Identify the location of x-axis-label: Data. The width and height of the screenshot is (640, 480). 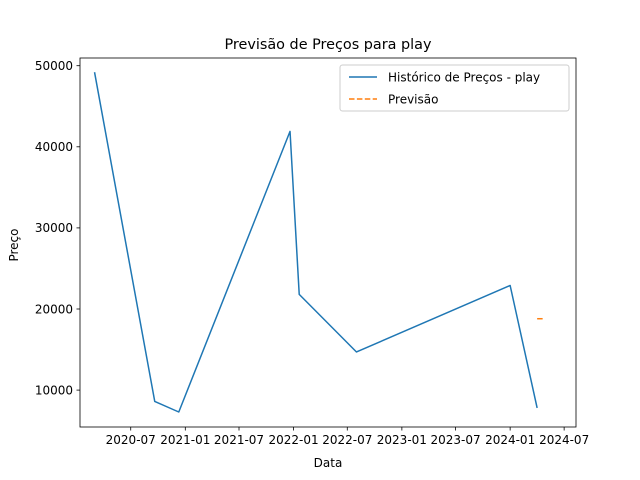
(328, 463).